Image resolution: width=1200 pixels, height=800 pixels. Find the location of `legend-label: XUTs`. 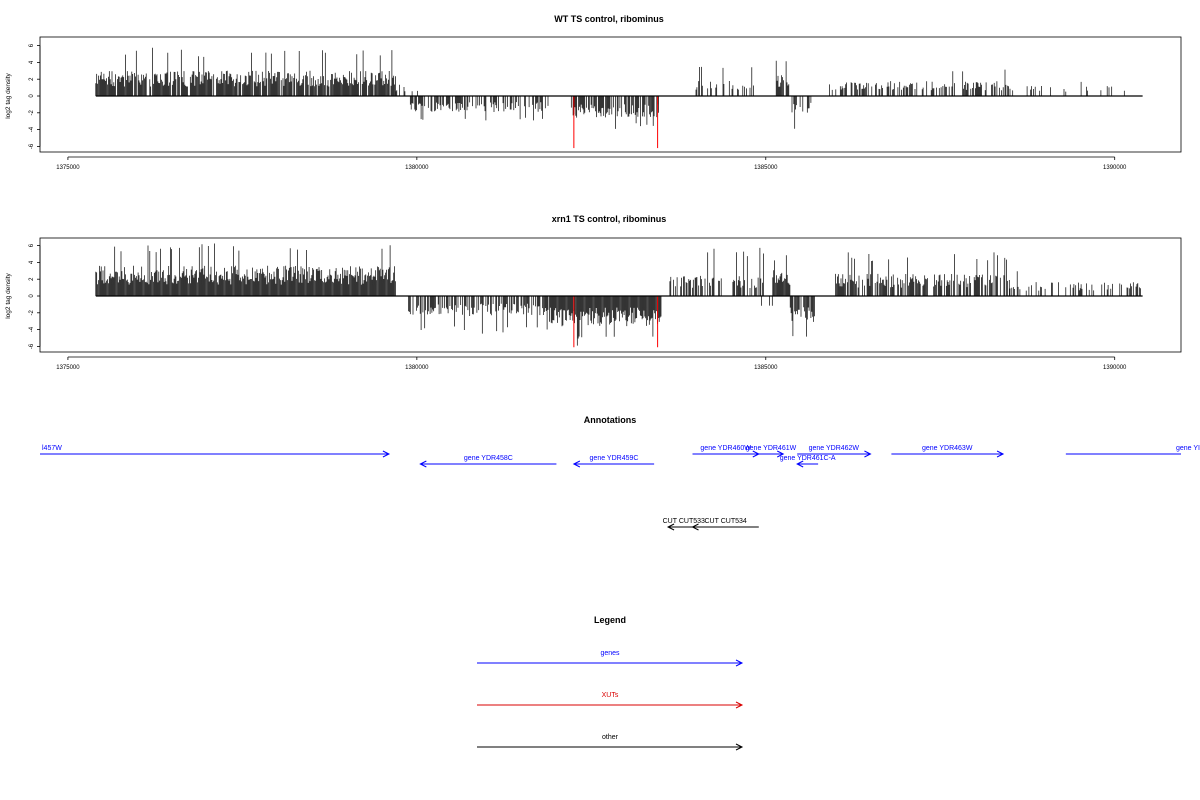

legend-label: XUTs is located at coordinates (610, 695).